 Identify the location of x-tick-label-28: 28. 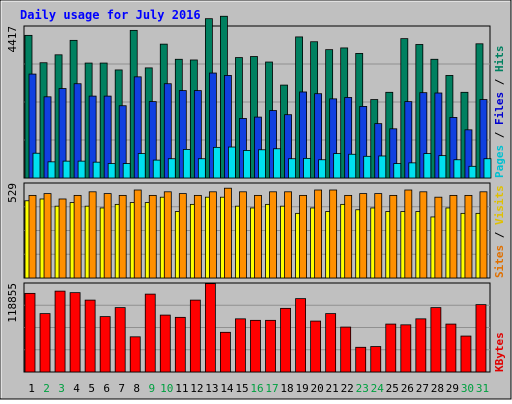
(437, 388).